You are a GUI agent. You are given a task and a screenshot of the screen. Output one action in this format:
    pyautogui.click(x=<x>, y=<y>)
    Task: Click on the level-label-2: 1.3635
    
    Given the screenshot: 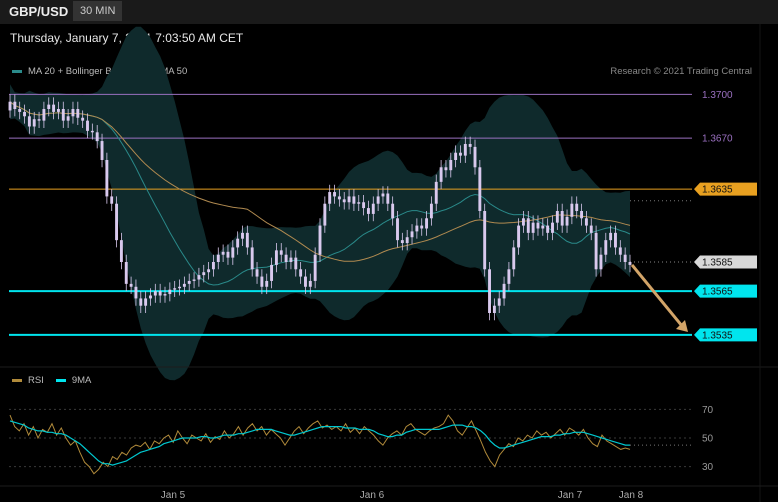 What is the action you would take?
    pyautogui.click(x=717, y=190)
    